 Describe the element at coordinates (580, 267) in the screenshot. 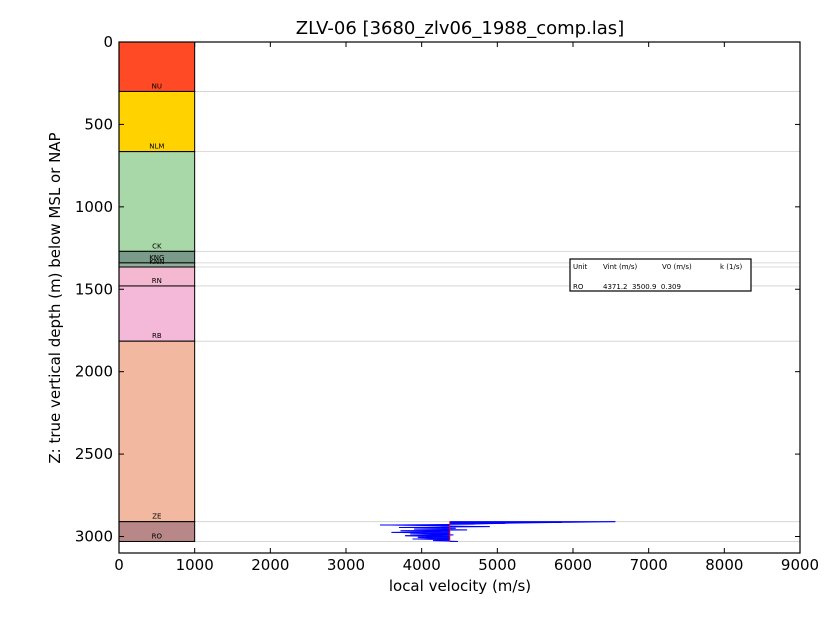

I see `table-header-unit: Unit` at that location.